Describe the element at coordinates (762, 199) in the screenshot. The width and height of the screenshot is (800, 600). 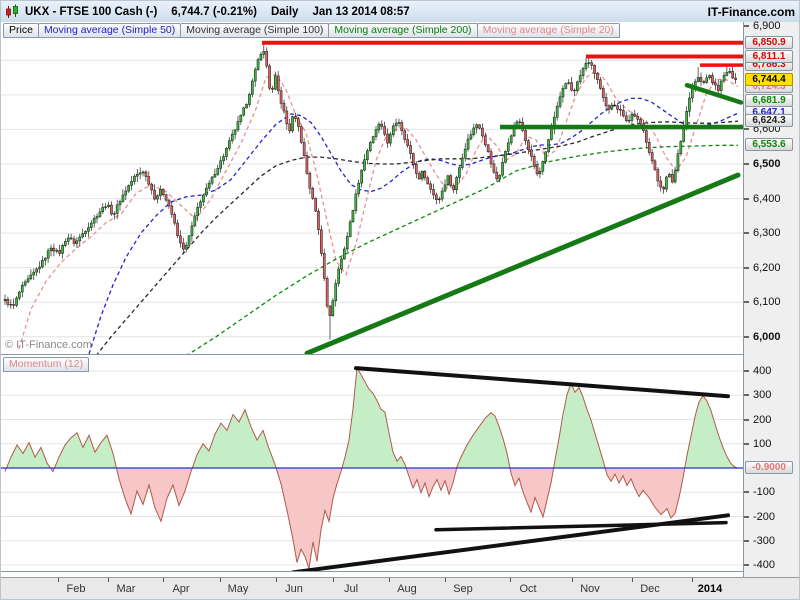
I see `price-tick-label: 6,400` at that location.